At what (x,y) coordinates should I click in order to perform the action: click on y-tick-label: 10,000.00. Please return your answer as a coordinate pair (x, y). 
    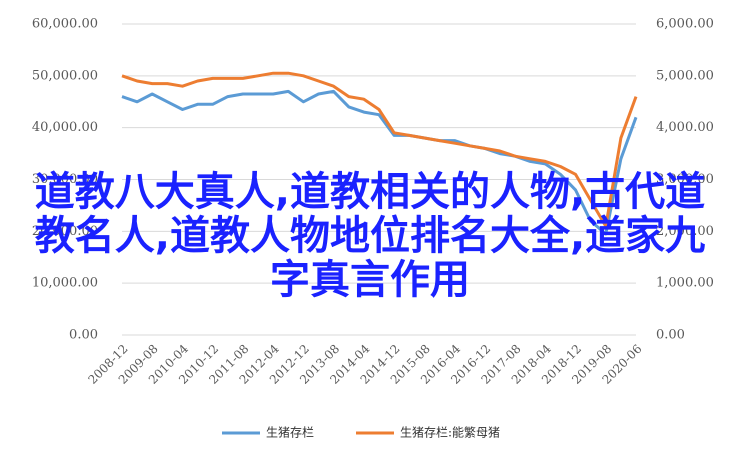
    Looking at the image, I should click on (65, 283).